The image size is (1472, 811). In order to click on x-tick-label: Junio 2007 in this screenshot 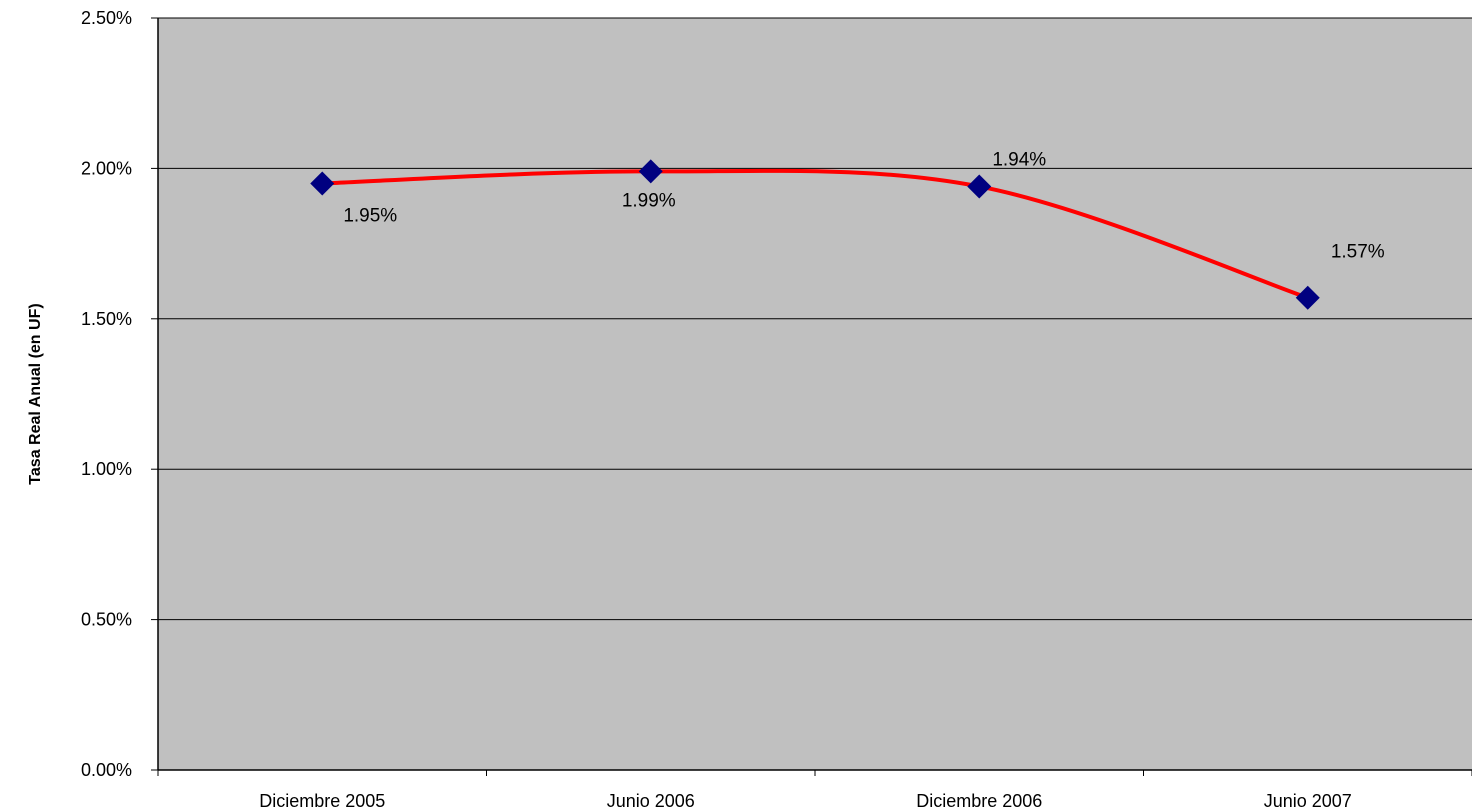, I will do `click(1308, 801)`.